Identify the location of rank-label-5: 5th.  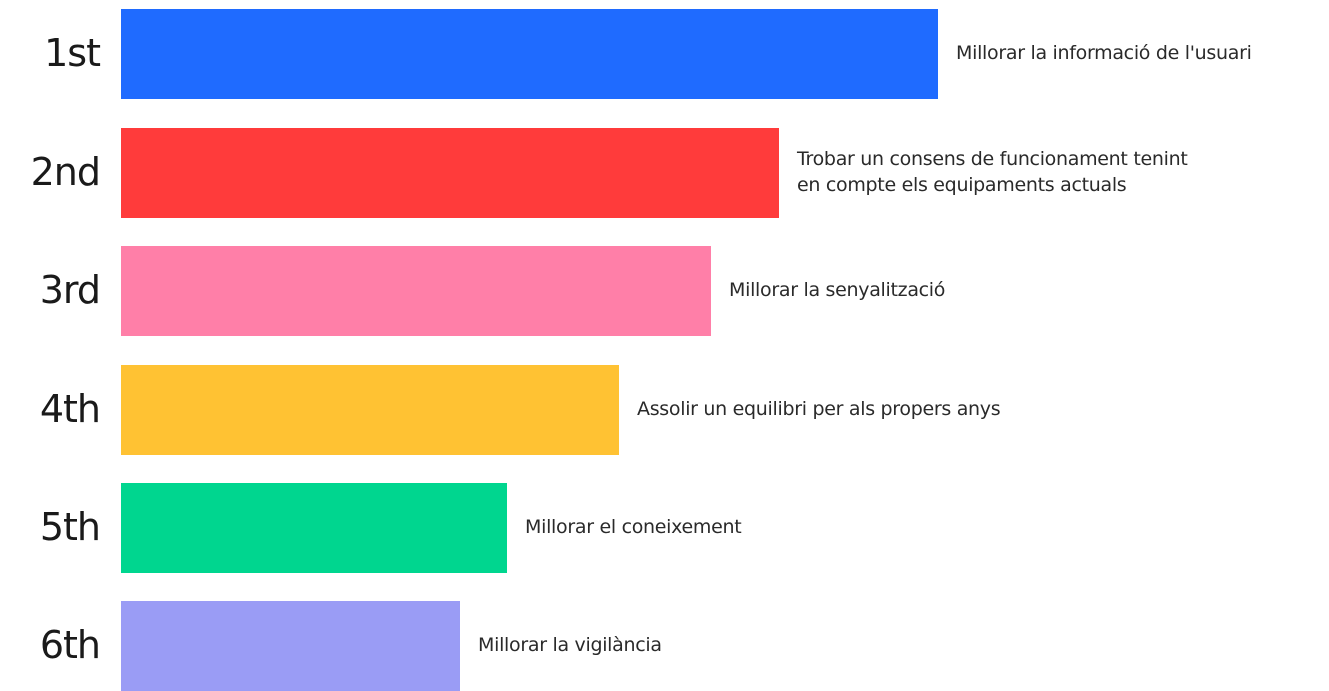
(70, 527).